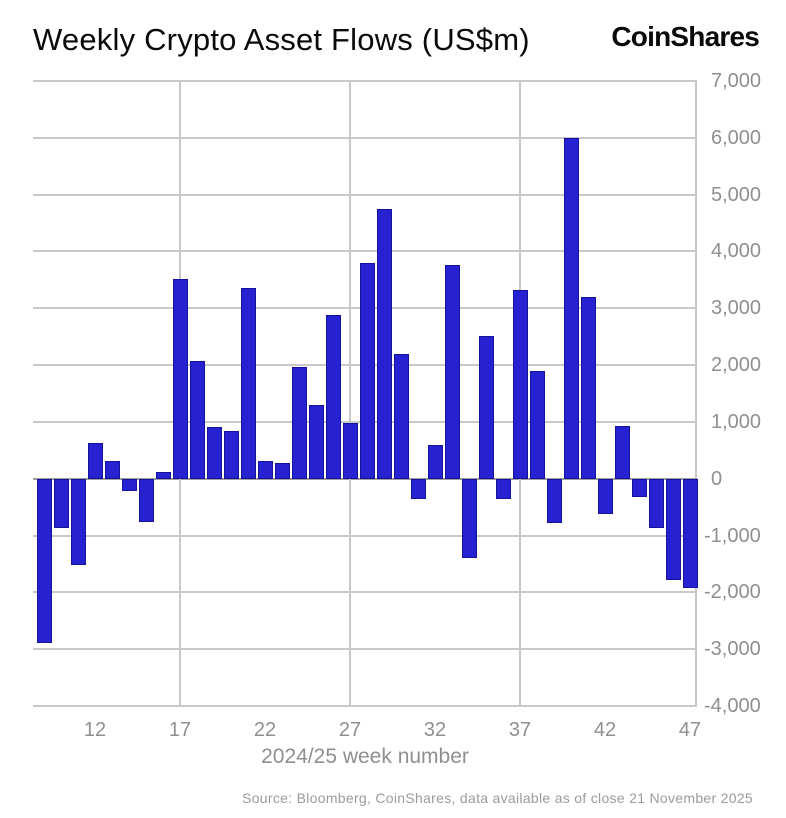 The width and height of the screenshot is (786, 818). I want to click on x-axis-tick-label: 27, so click(350, 730).